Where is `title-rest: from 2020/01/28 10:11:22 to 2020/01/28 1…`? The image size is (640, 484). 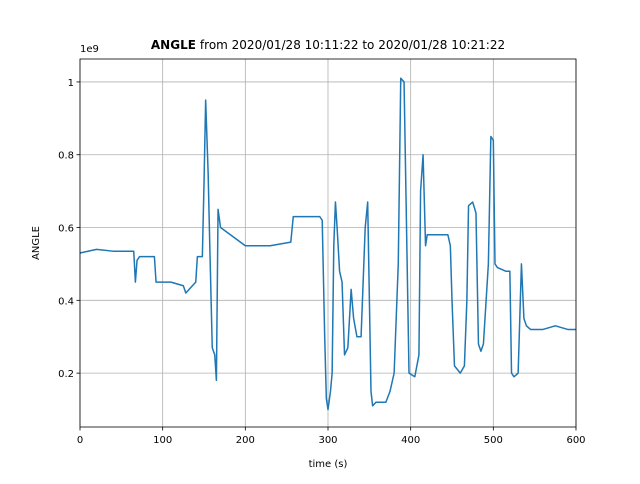 title-rest: from 2020/01/28 10:11:22 to 2020/01/28 1… is located at coordinates (352, 45).